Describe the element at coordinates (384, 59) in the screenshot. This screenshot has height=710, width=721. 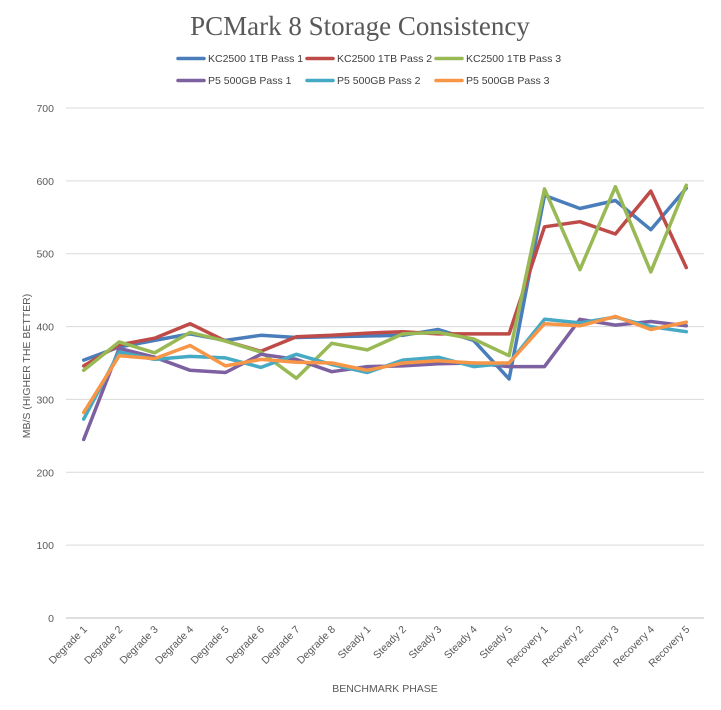
I see `legend-label: KC2500 1TB Pass 2` at that location.